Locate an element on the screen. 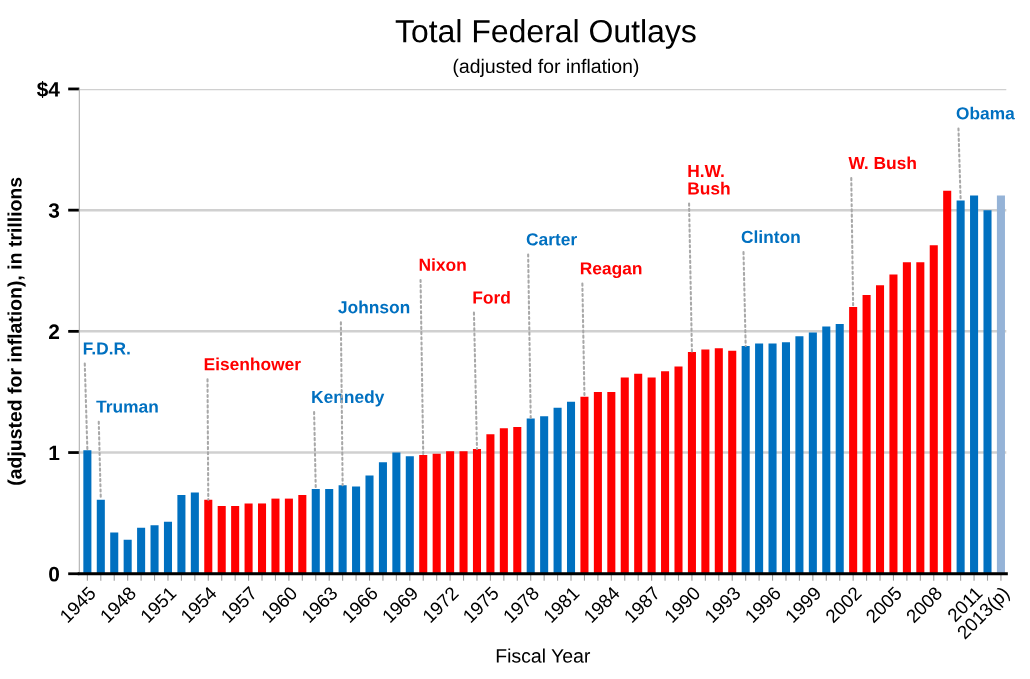 This screenshot has height=679, width=1030. y-tick-label: 0 is located at coordinates (54, 574).